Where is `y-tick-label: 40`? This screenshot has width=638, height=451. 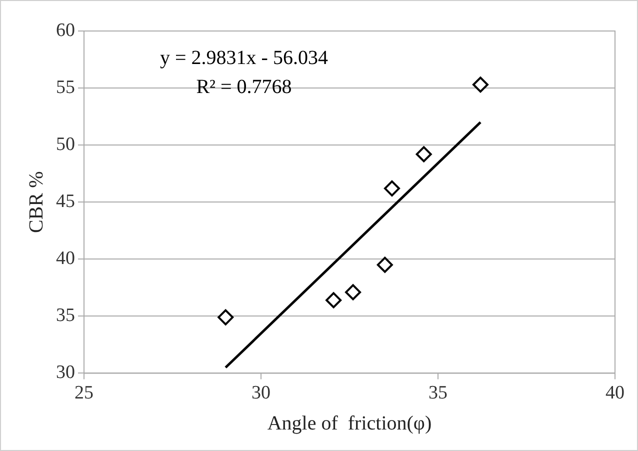 y-tick-label: 40 is located at coordinates (65, 259).